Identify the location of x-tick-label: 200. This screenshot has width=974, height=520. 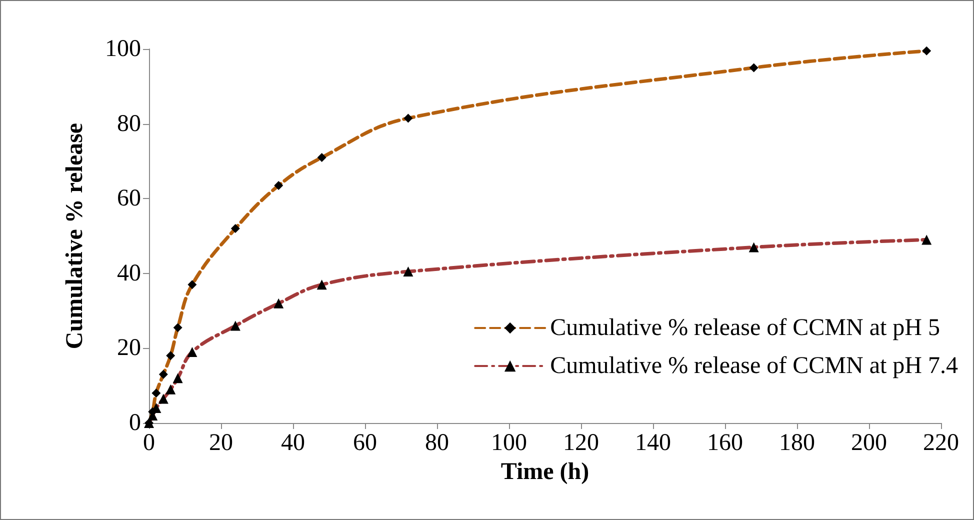
(869, 443).